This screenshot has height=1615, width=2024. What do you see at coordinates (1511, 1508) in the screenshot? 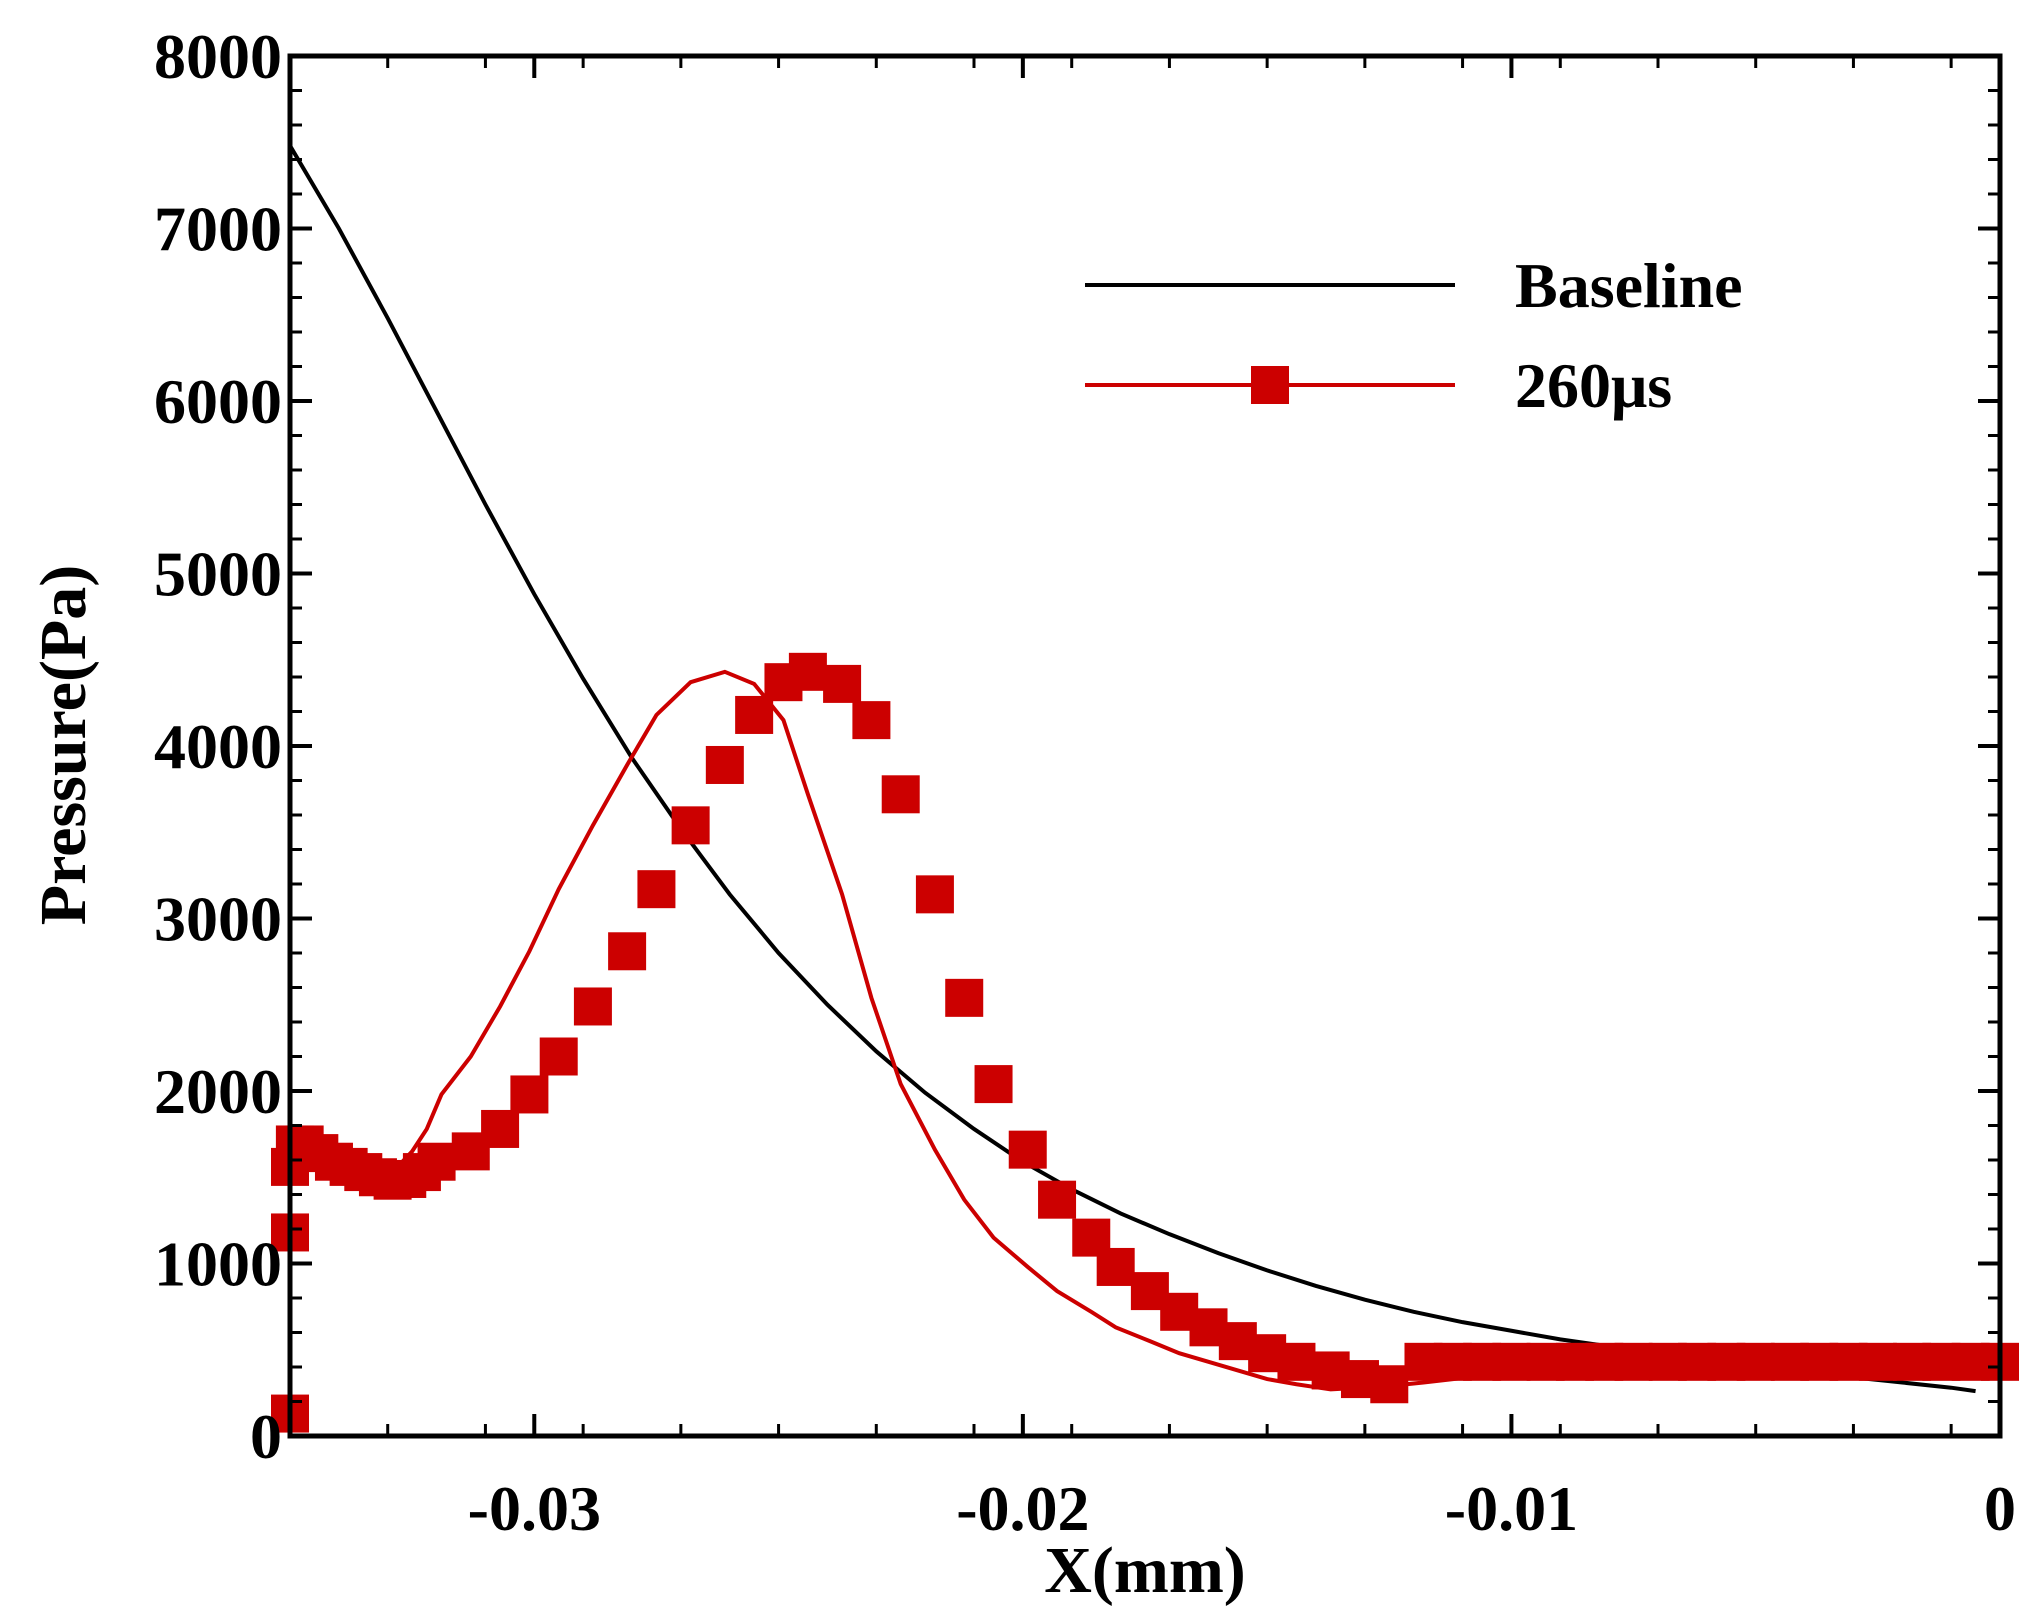
I see `x-tick-label: -0.01` at bounding box center [1511, 1508].